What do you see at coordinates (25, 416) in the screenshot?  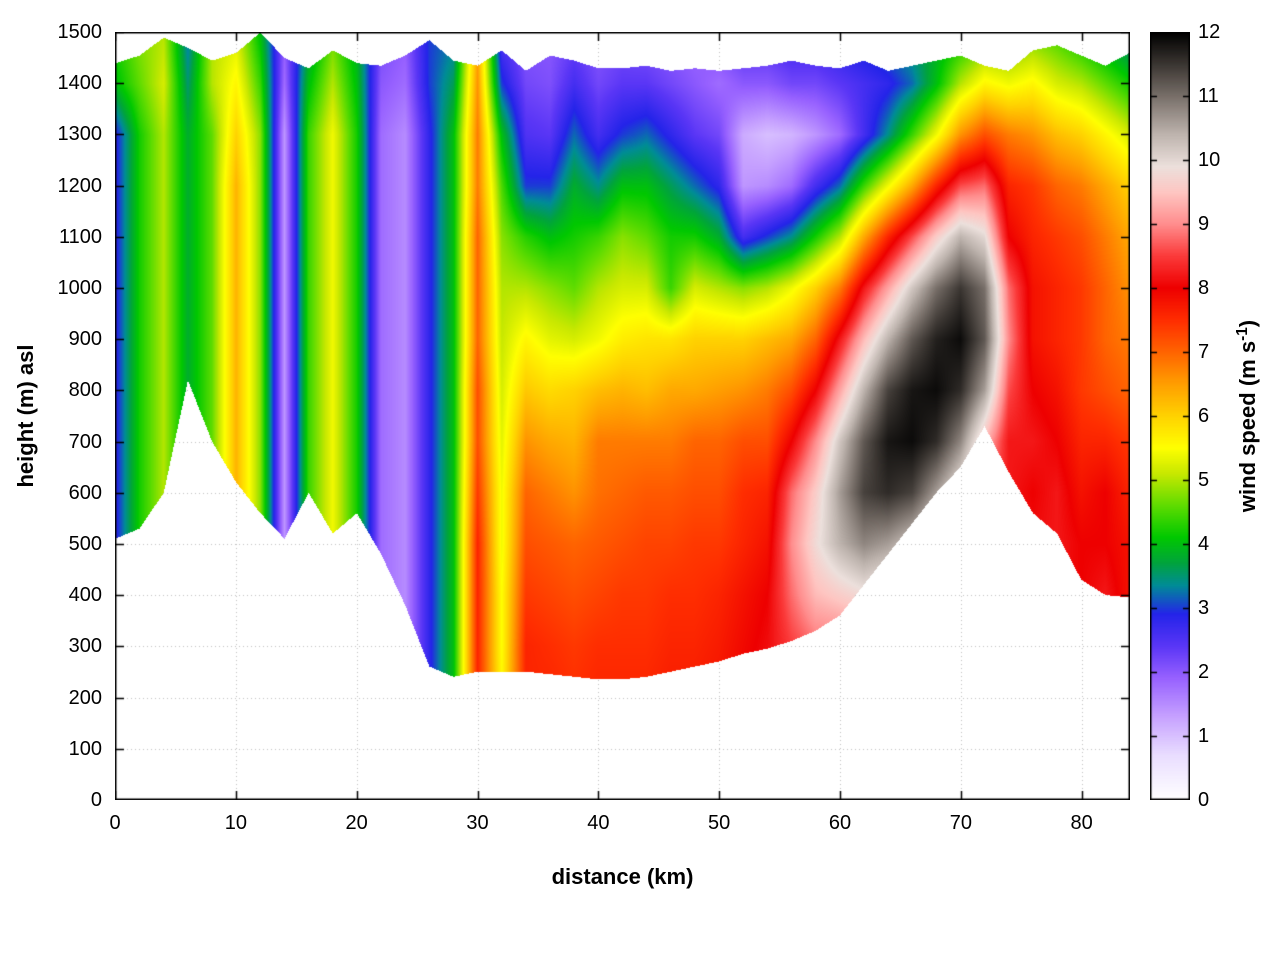 I see `y-axis-label: height (m) asl` at bounding box center [25, 416].